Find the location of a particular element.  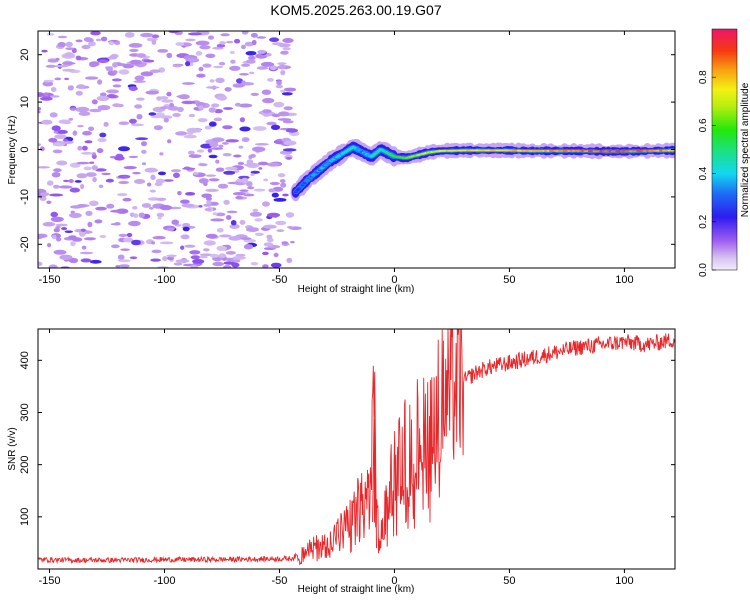

colorbar-label: Normalized spectral amplitude is located at coordinates (745, 149).